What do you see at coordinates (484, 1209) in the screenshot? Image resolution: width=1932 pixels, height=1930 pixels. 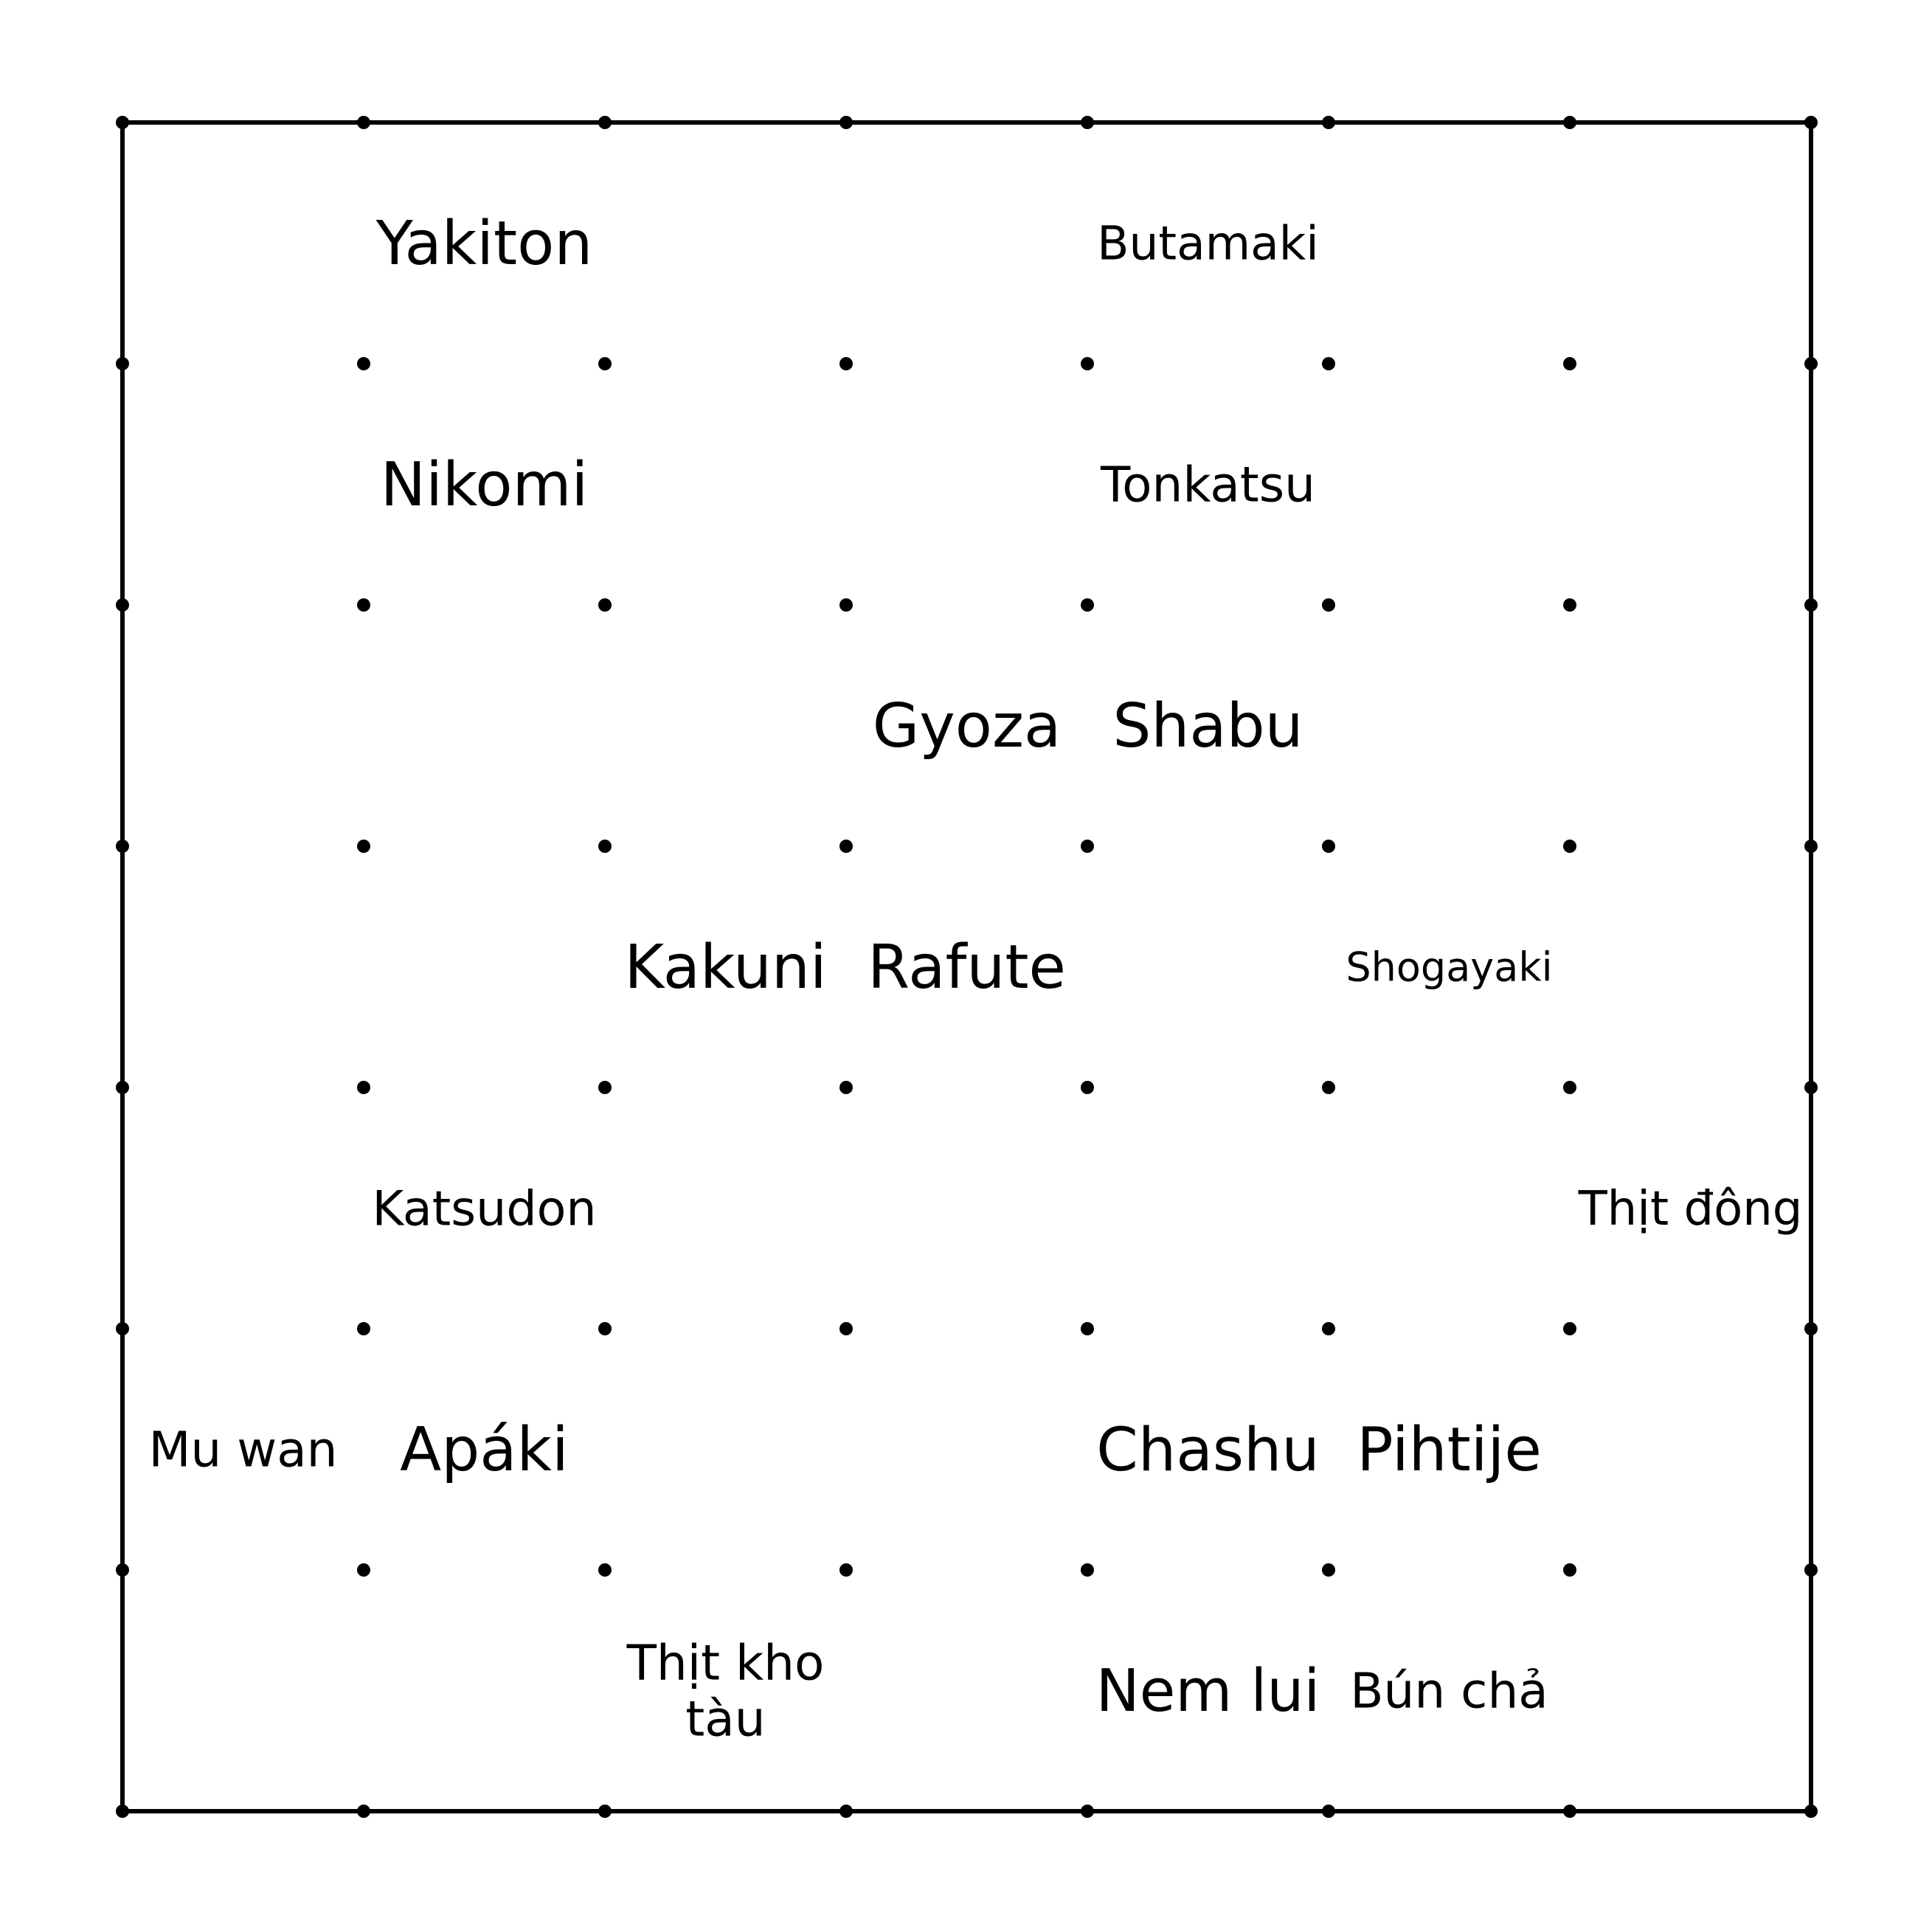 I see `word-katsudon: Katsudon` at bounding box center [484, 1209].